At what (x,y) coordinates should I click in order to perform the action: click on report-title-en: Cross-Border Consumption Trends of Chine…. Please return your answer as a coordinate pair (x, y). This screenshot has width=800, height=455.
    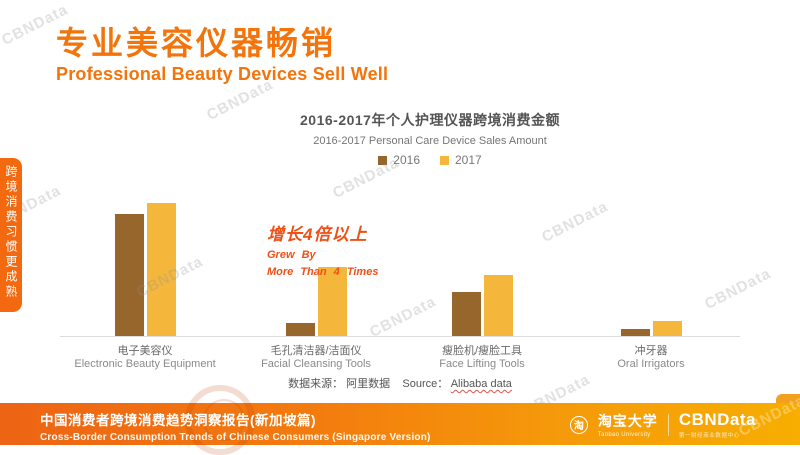
    Looking at the image, I should click on (235, 437).